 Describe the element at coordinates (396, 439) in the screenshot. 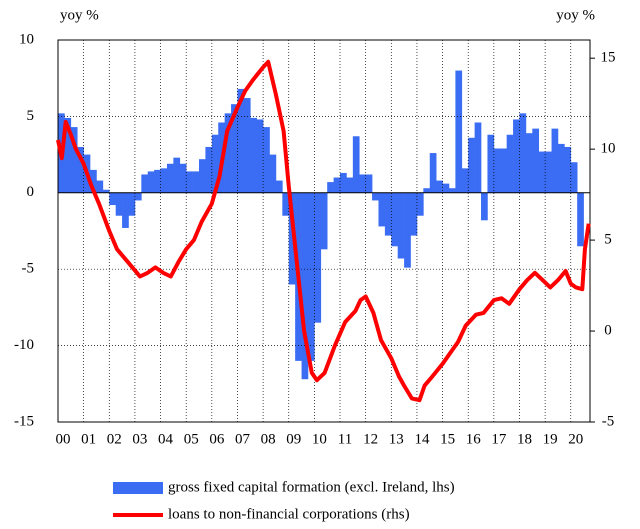

I see `x-tick-label: 13` at that location.